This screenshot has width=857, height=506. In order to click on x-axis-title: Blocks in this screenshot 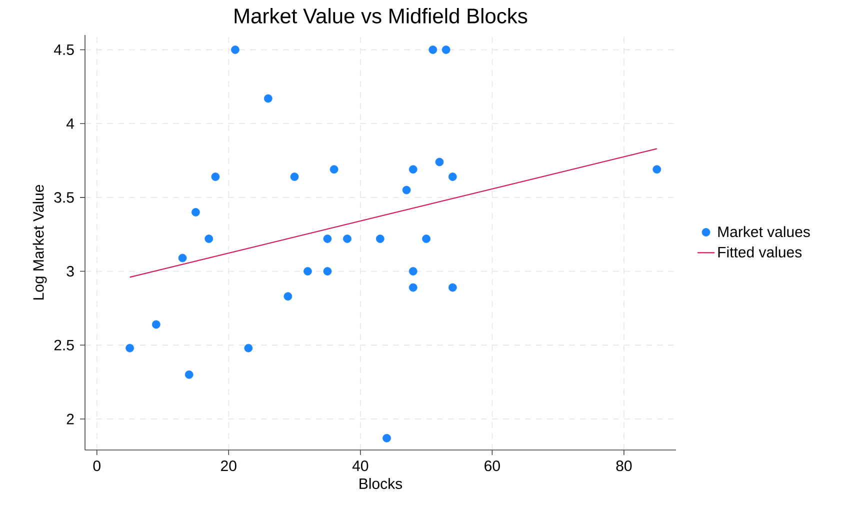, I will do `click(381, 484)`.